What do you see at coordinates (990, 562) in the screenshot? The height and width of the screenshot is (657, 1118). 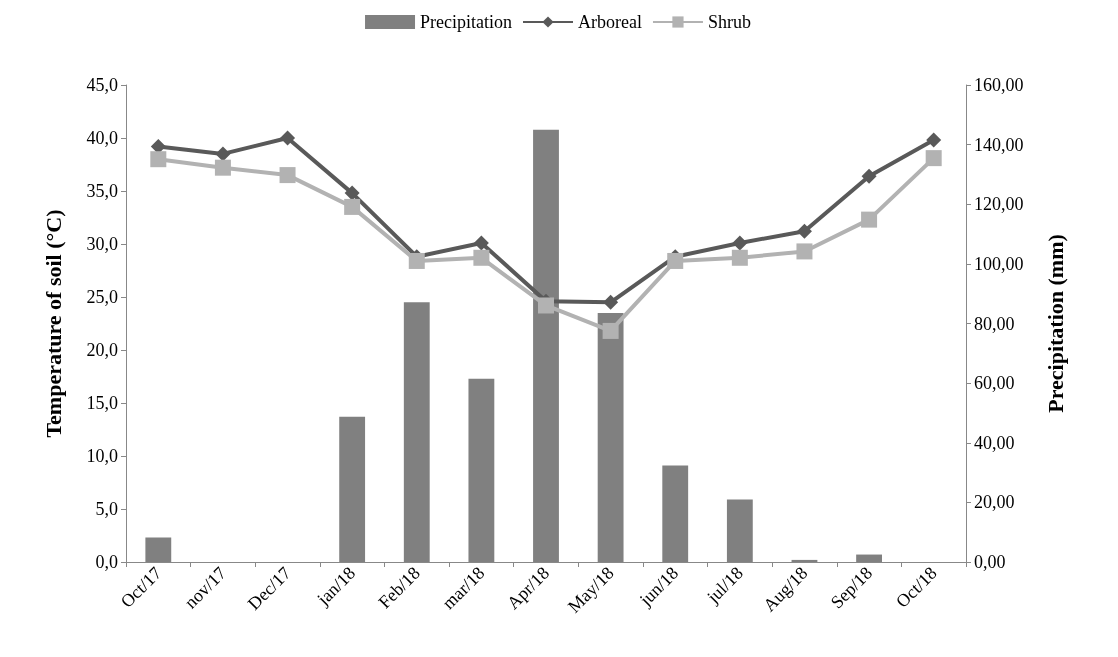 I see `y2-tick-label: 0,00` at bounding box center [990, 562].